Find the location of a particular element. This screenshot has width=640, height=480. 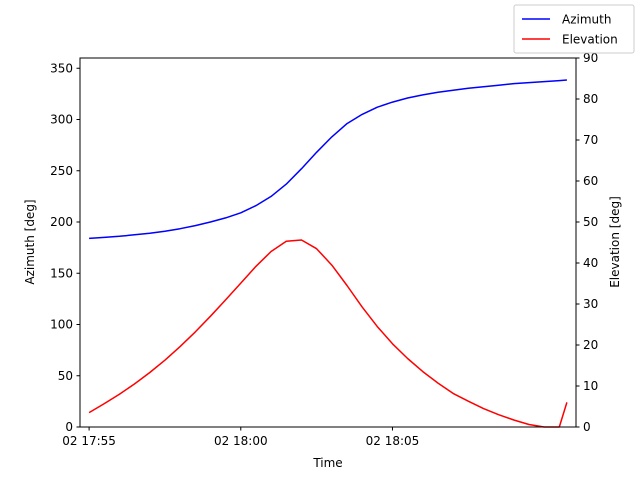

x-tick-label: 02 17:55 is located at coordinates (89, 441).